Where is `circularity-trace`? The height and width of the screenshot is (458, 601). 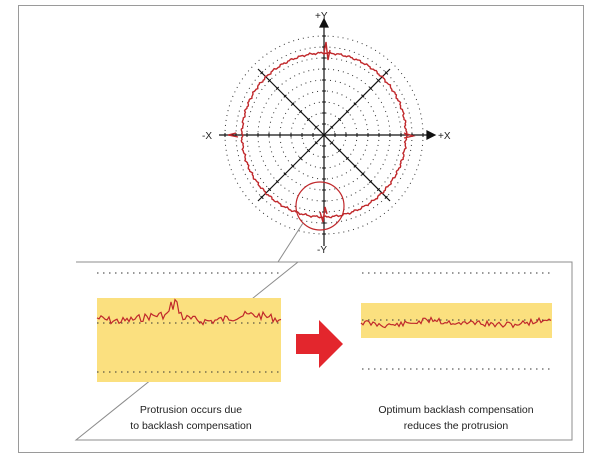
circularity-trace is located at coordinates (324, 135).